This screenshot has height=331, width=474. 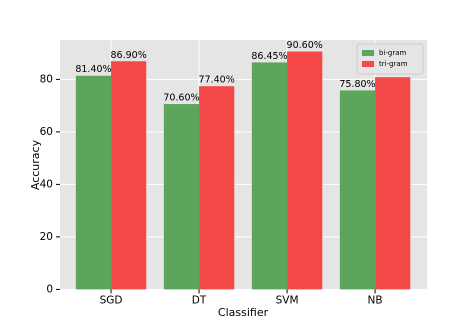 I want to click on y-tick-label: 20, so click(x=46, y=237).